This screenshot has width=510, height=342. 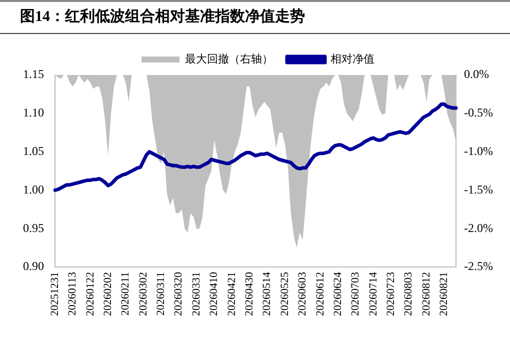 What do you see at coordinates (72, 294) in the screenshot?
I see `x-tick-label: 20260113` at bounding box center [72, 294].